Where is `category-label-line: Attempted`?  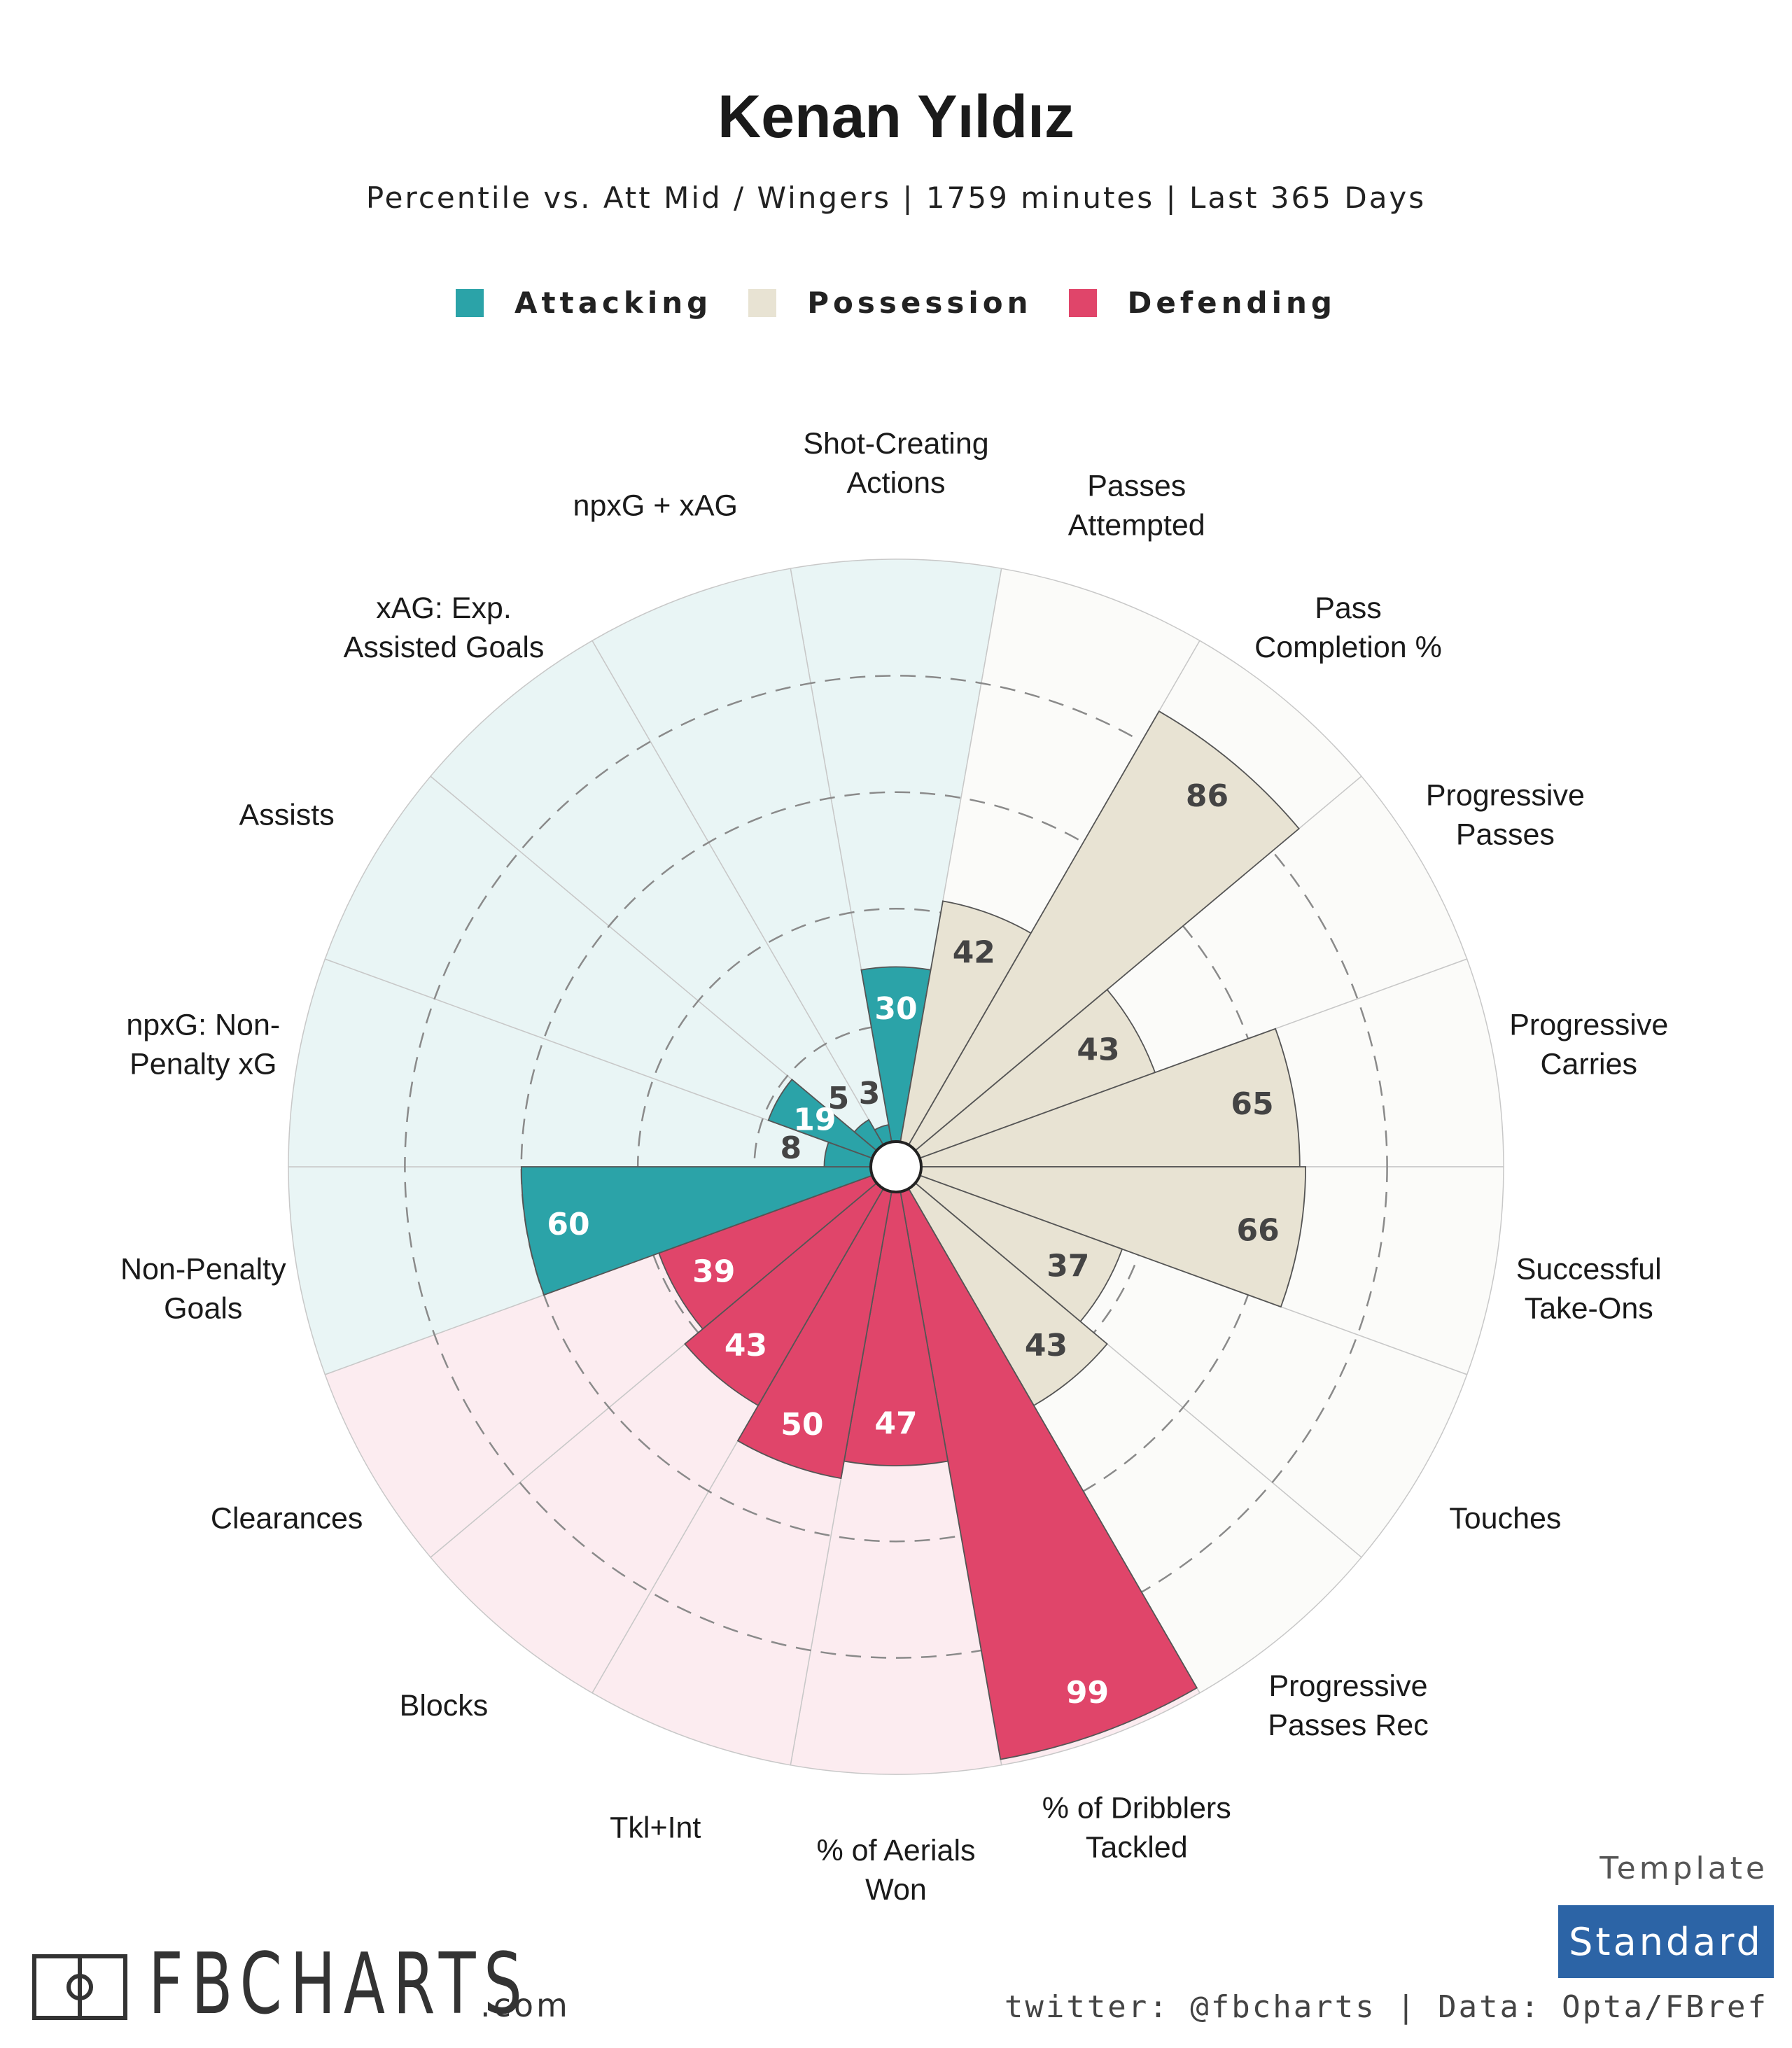 category-label-line: Attempted is located at coordinates (1136, 525).